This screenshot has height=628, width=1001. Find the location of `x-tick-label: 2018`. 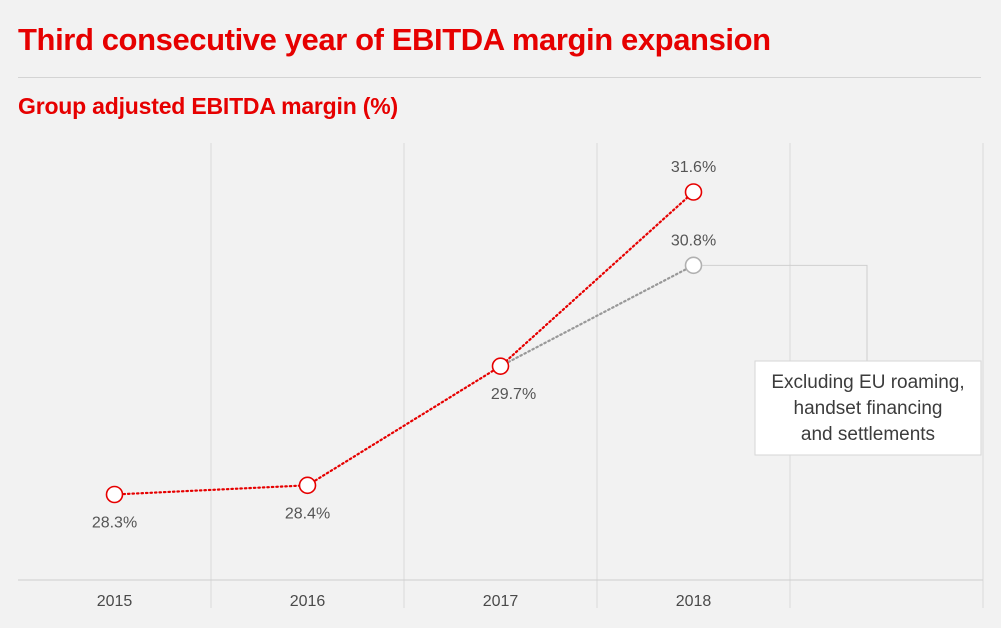

x-tick-label: 2018 is located at coordinates (694, 601).